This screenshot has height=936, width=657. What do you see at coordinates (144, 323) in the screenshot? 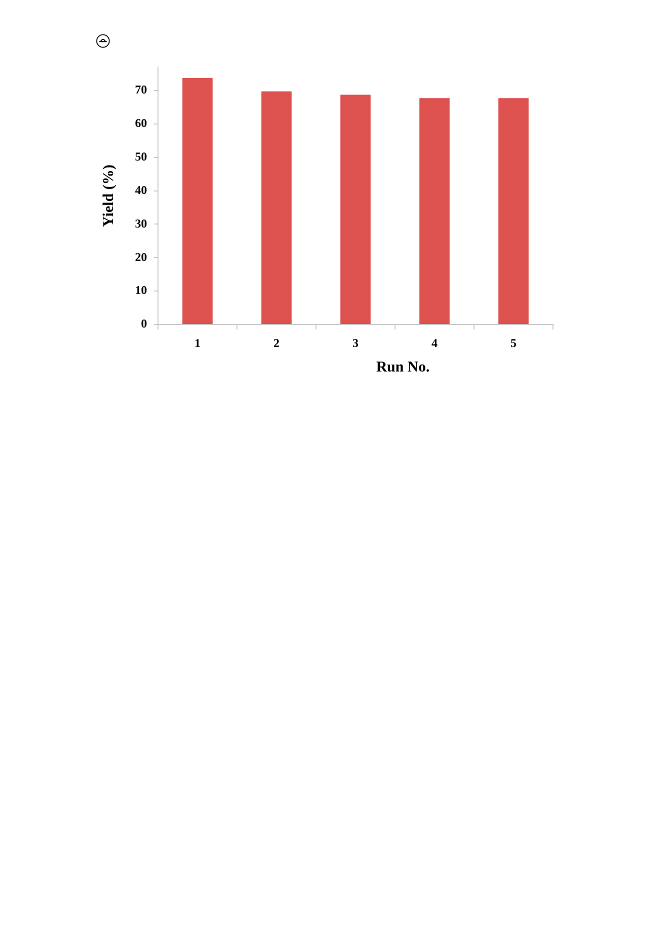
I see `y-tick-label: 0` at bounding box center [144, 323].